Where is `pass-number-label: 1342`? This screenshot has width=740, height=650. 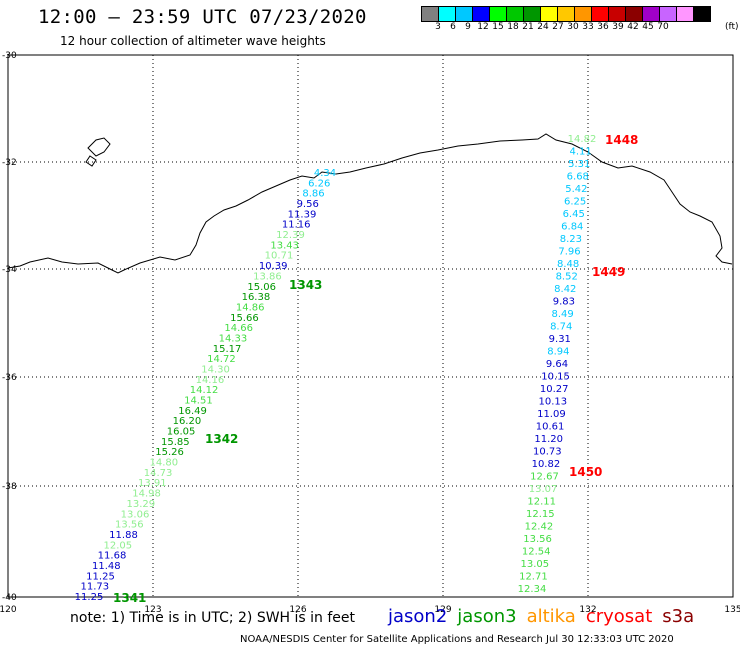
pass-number-label: 1342 is located at coordinates (221, 439).